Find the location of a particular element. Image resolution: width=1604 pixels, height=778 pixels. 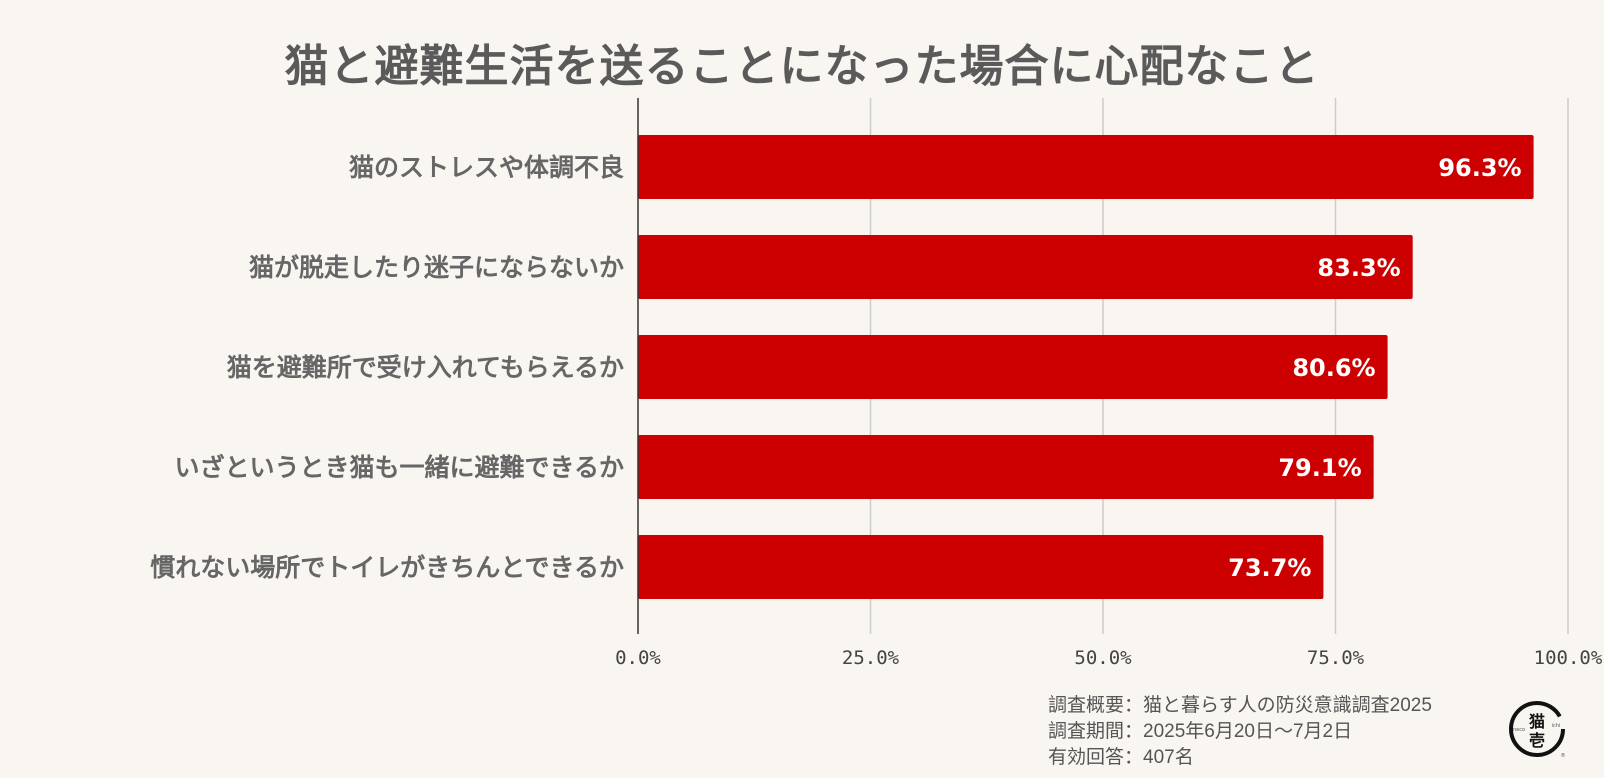

category-label: いざというとき猫も一緒に避難できるか is located at coordinates (399, 467).